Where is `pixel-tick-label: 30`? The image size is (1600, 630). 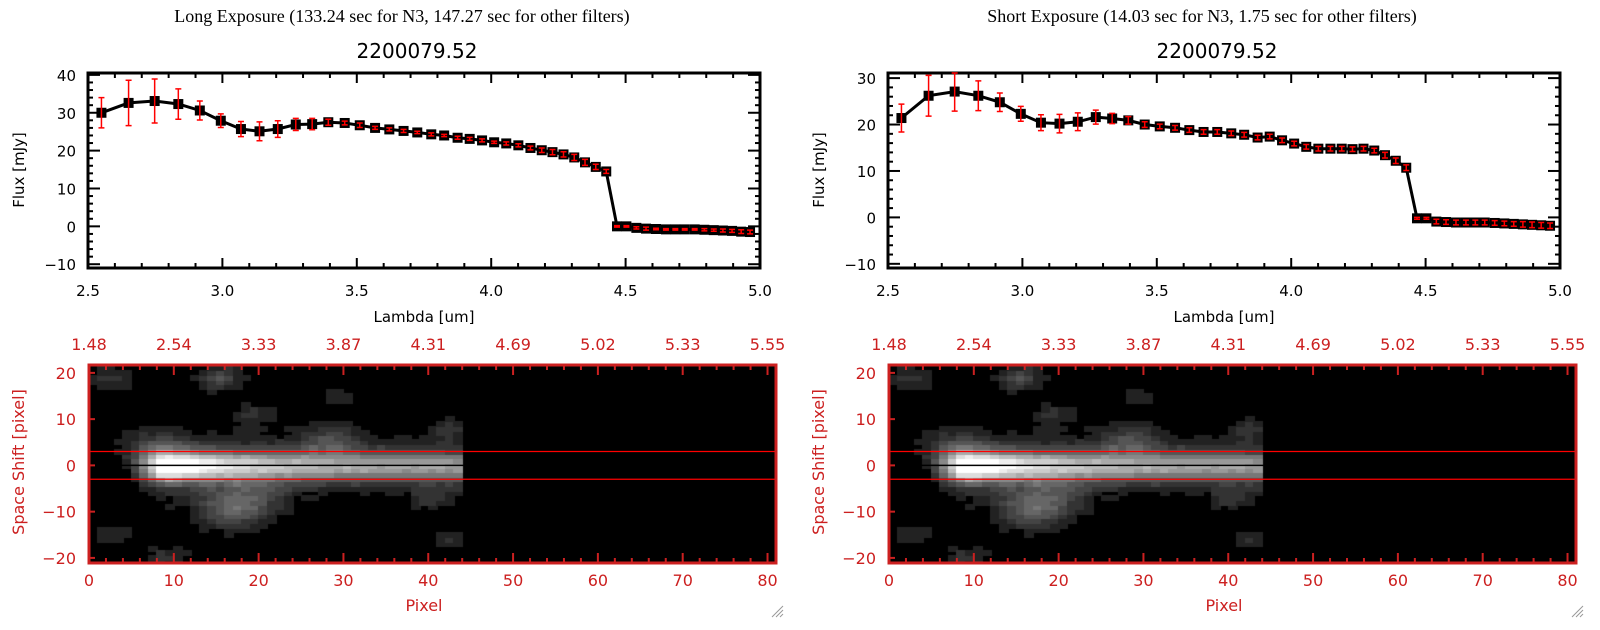 pixel-tick-label: 30 is located at coordinates (1143, 580).